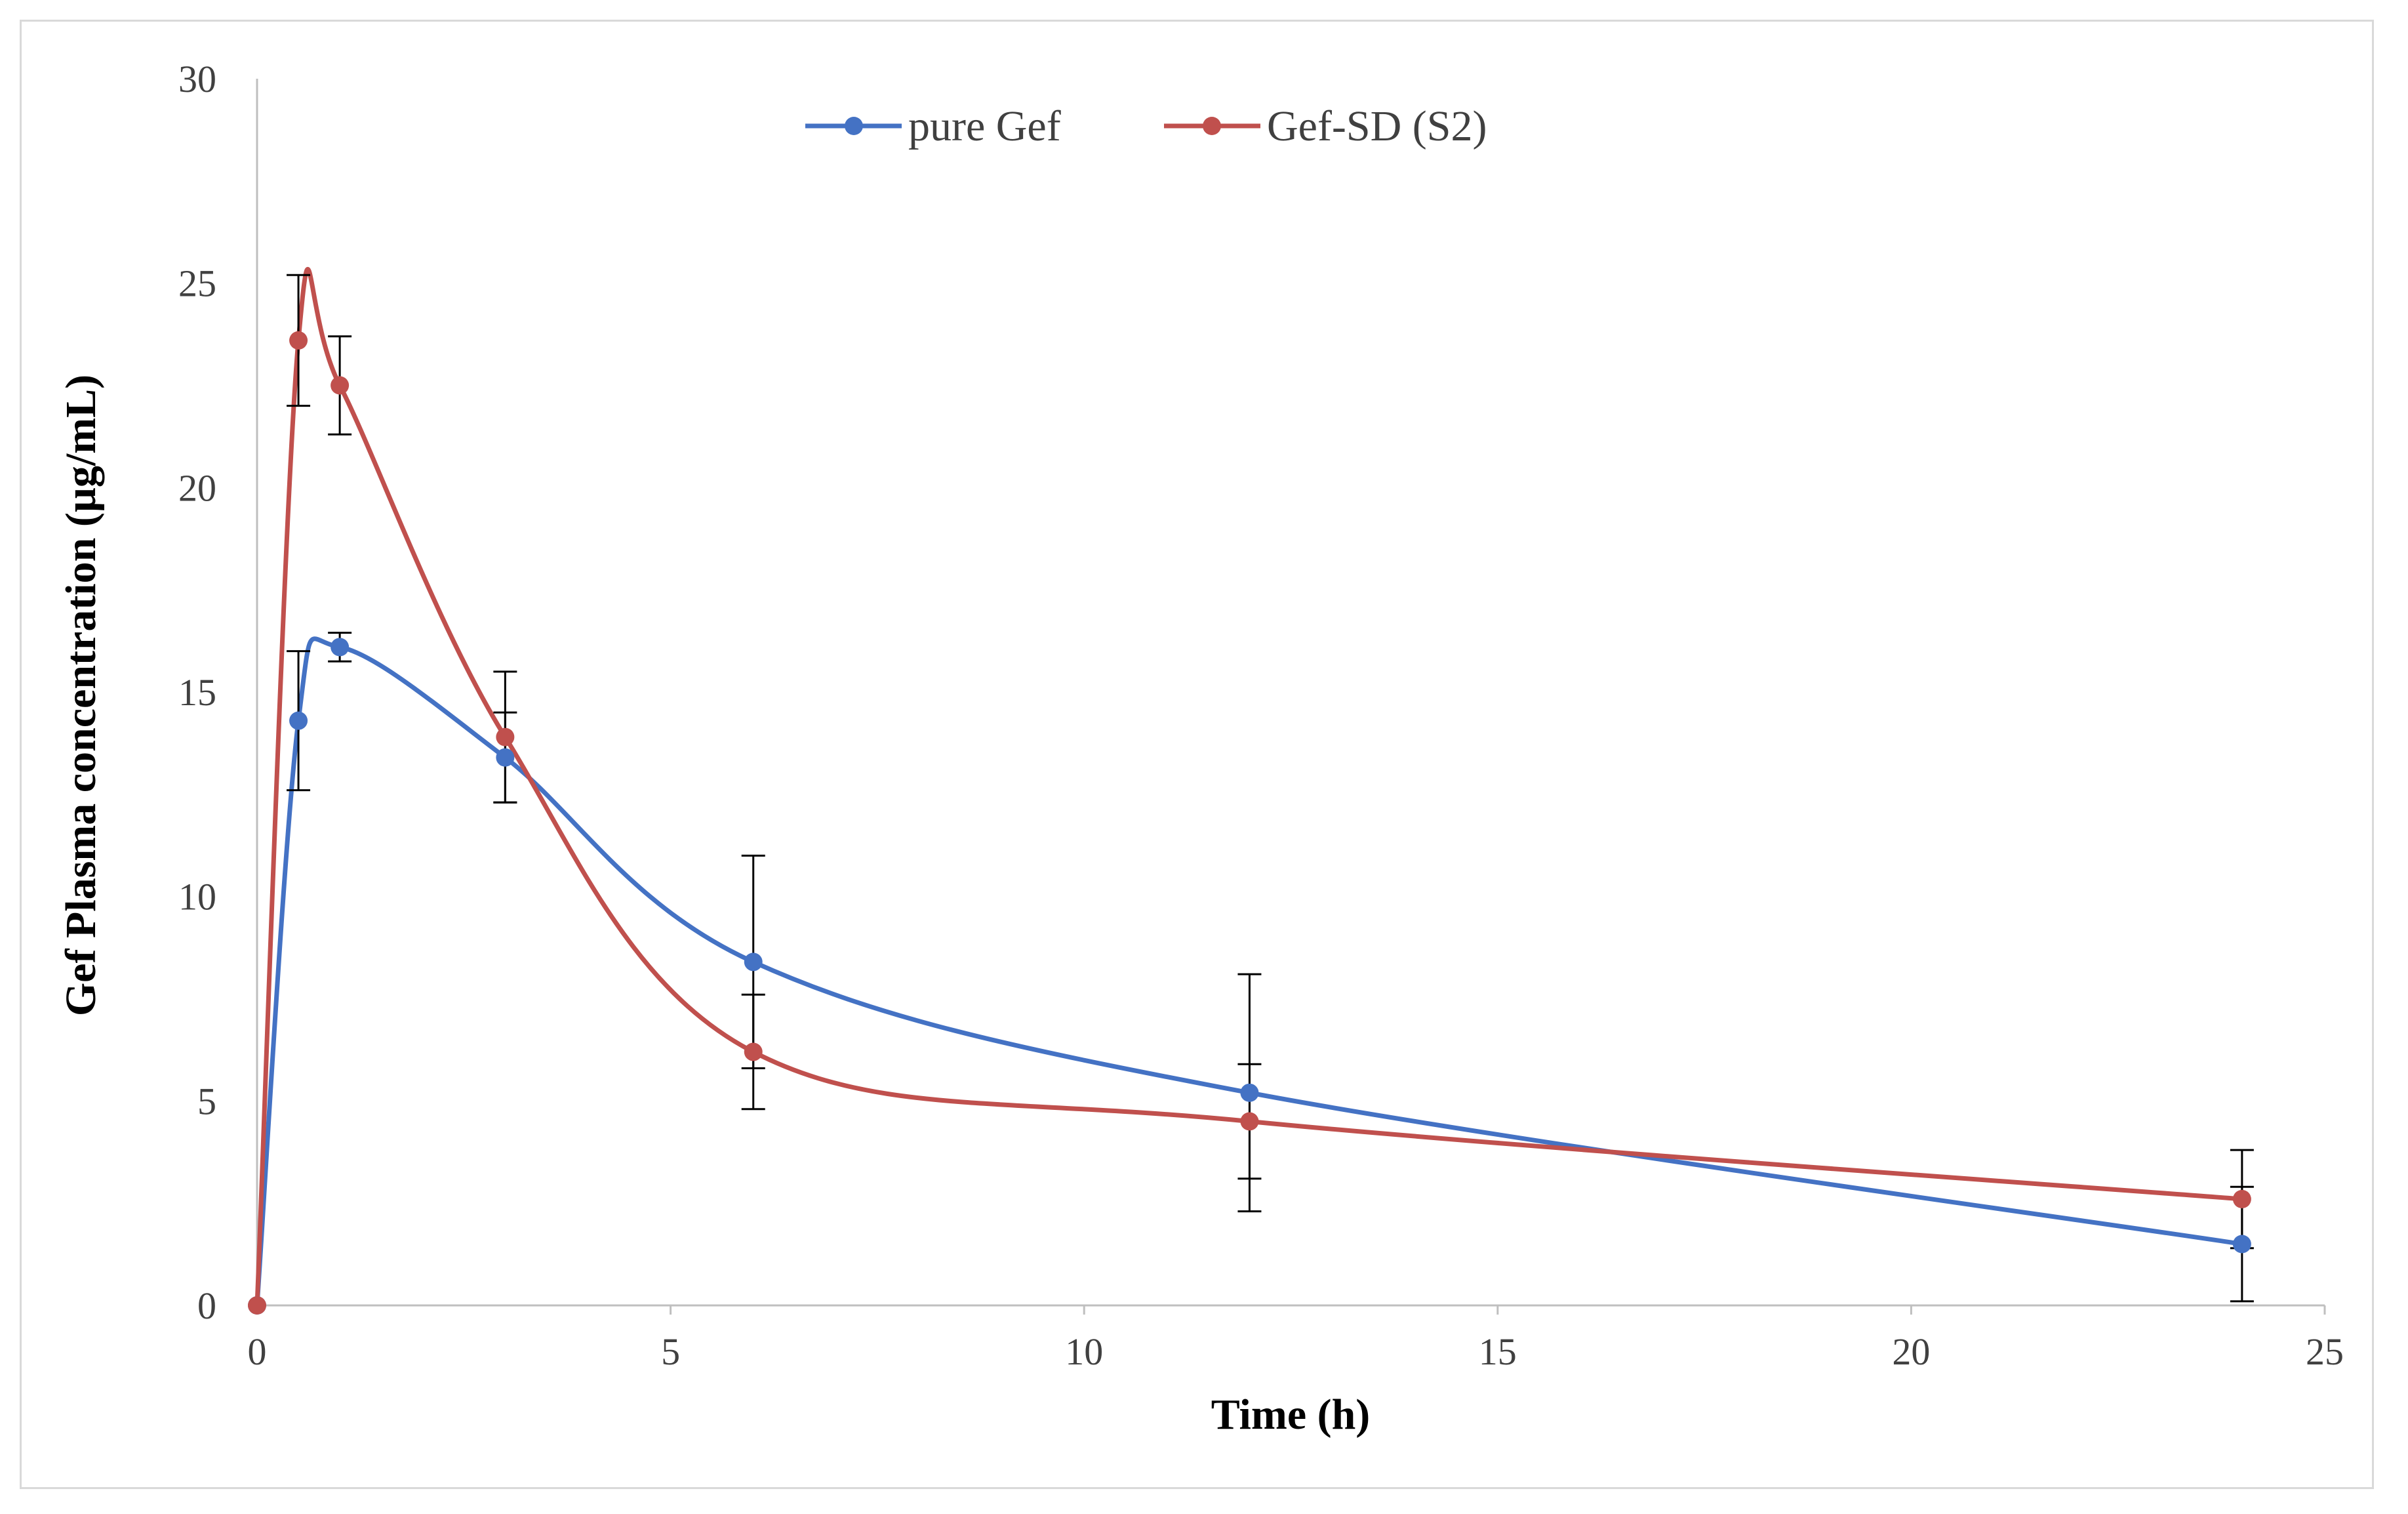  Describe the element at coordinates (1084, 1352) in the screenshot. I see `x-tick-label: 10` at that location.